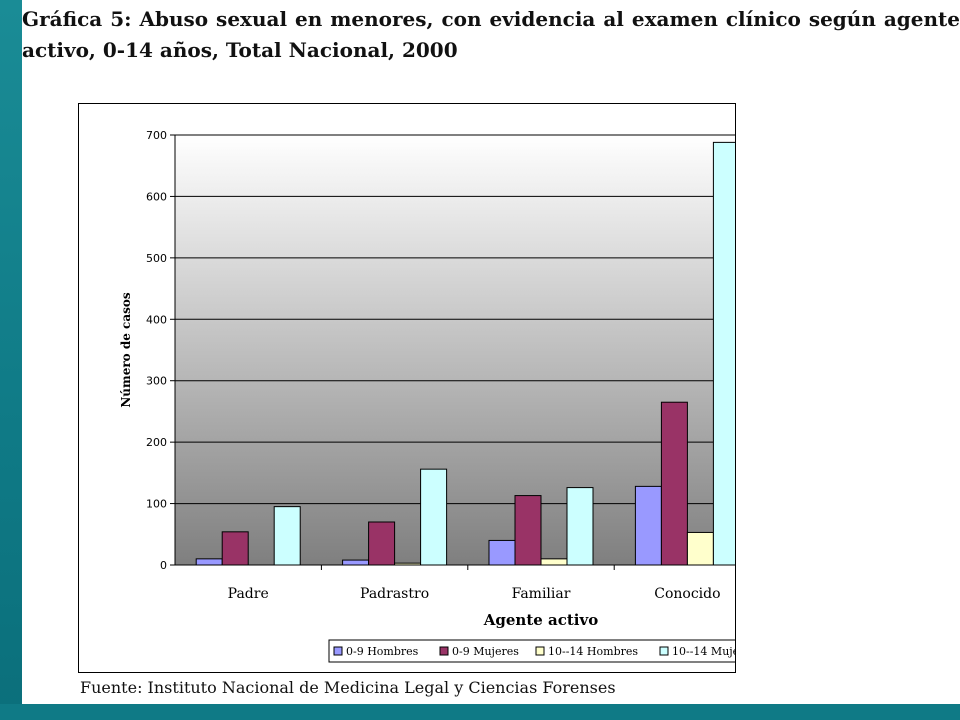  What do you see at coordinates (248, 594) in the screenshot?
I see `x-tick-label: Padre` at bounding box center [248, 594].